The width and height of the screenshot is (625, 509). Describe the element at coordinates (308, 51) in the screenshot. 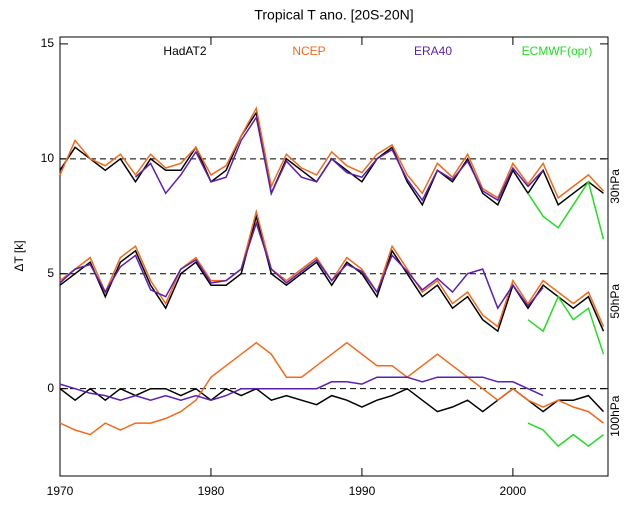

I see `legend-label: NCEP` at that location.